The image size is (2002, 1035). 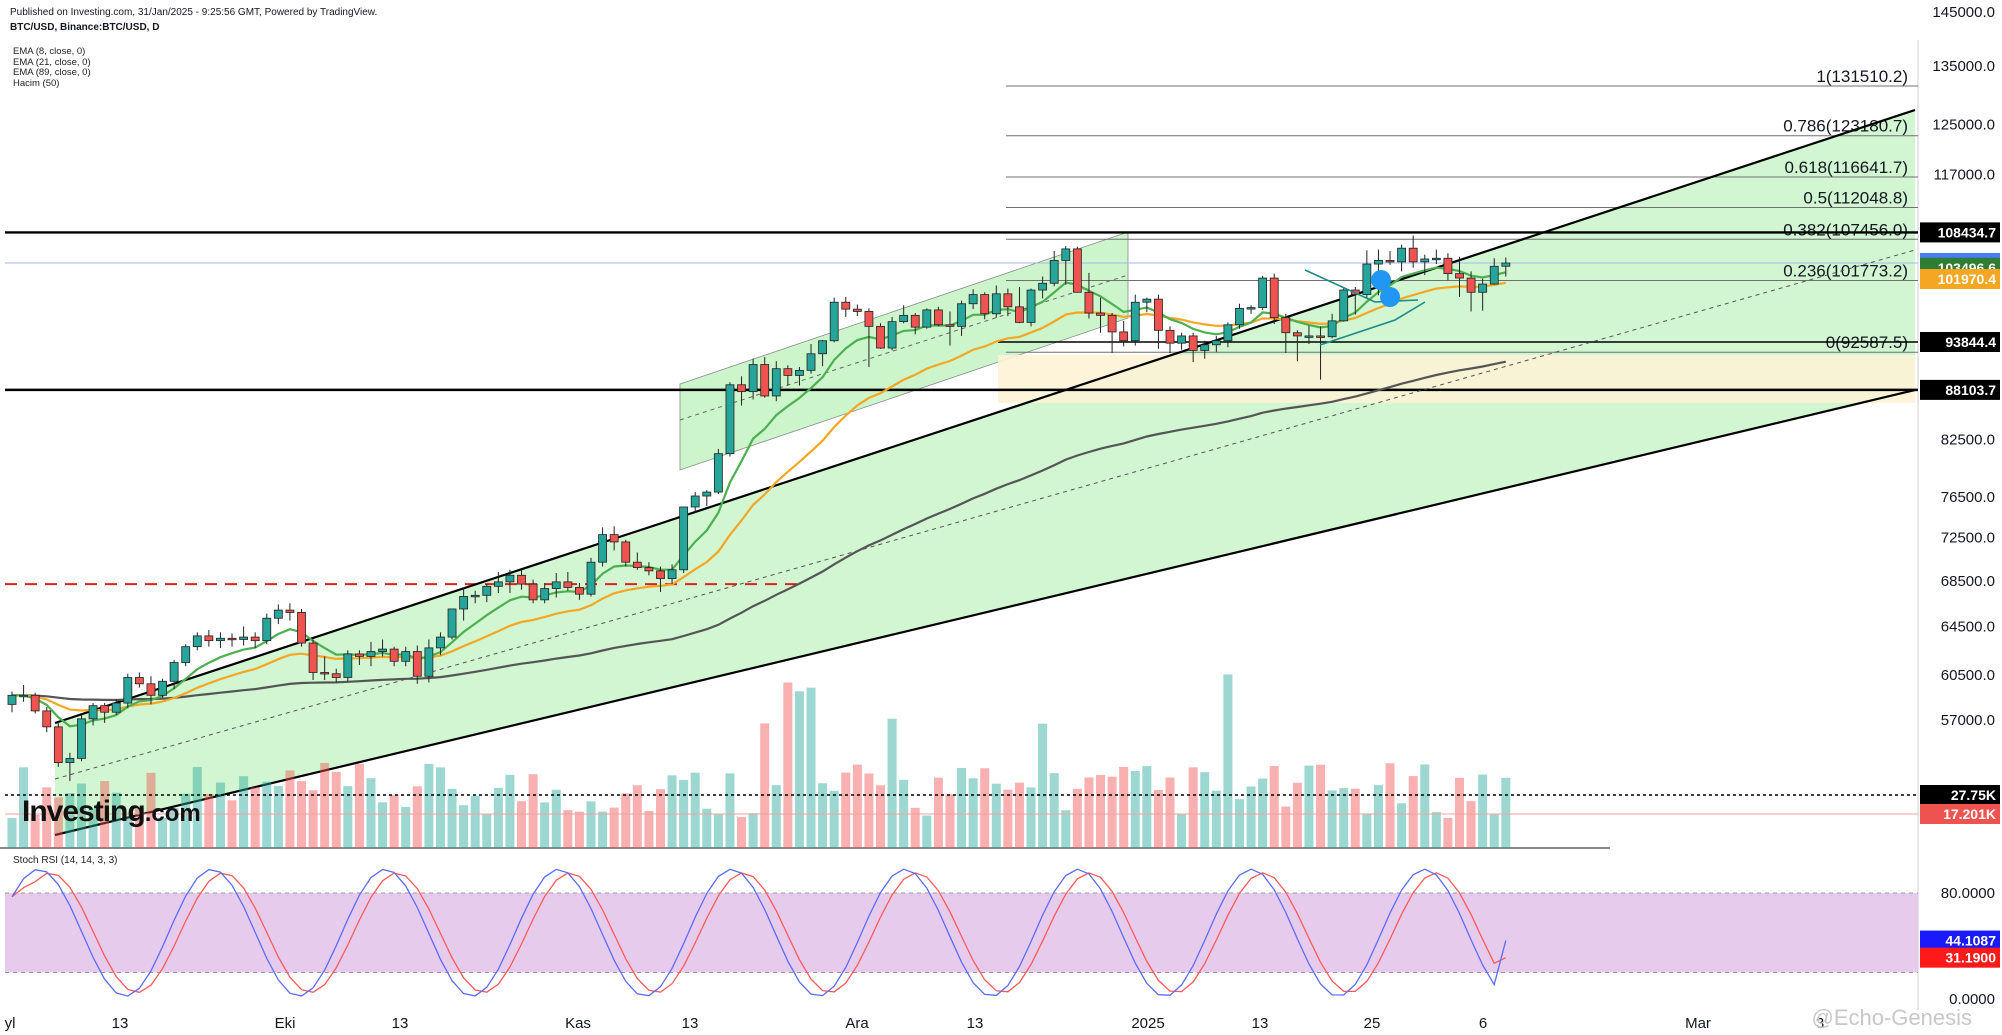 What do you see at coordinates (975, 1023) in the screenshot?
I see `time-tick-7: 13` at bounding box center [975, 1023].